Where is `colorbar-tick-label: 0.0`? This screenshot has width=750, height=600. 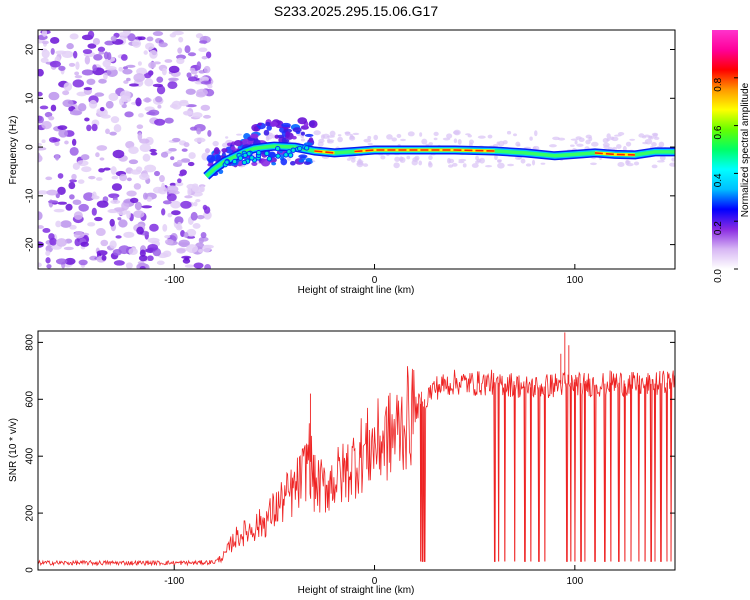
colorbar-tick-label: 0.0 is located at coordinates (718, 276).